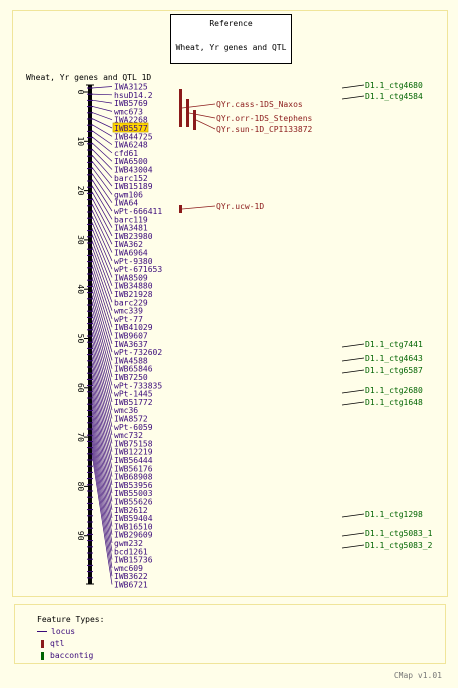 The height and width of the screenshot is (688, 458). What do you see at coordinates (138, 352) in the screenshot?
I see `marker-label: wPt-732602` at bounding box center [138, 352].